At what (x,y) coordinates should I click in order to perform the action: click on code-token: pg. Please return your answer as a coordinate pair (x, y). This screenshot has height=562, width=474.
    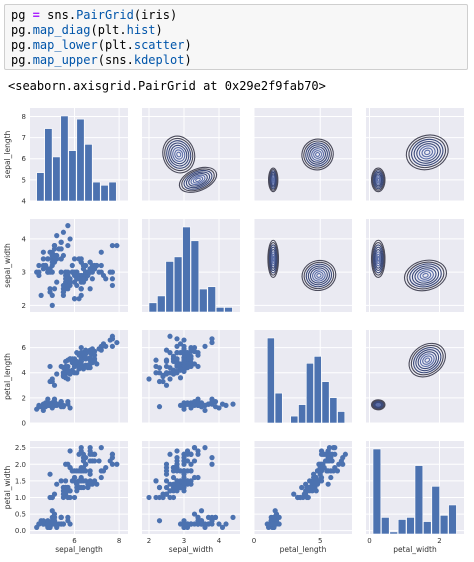
    Looking at the image, I should click on (18, 30).